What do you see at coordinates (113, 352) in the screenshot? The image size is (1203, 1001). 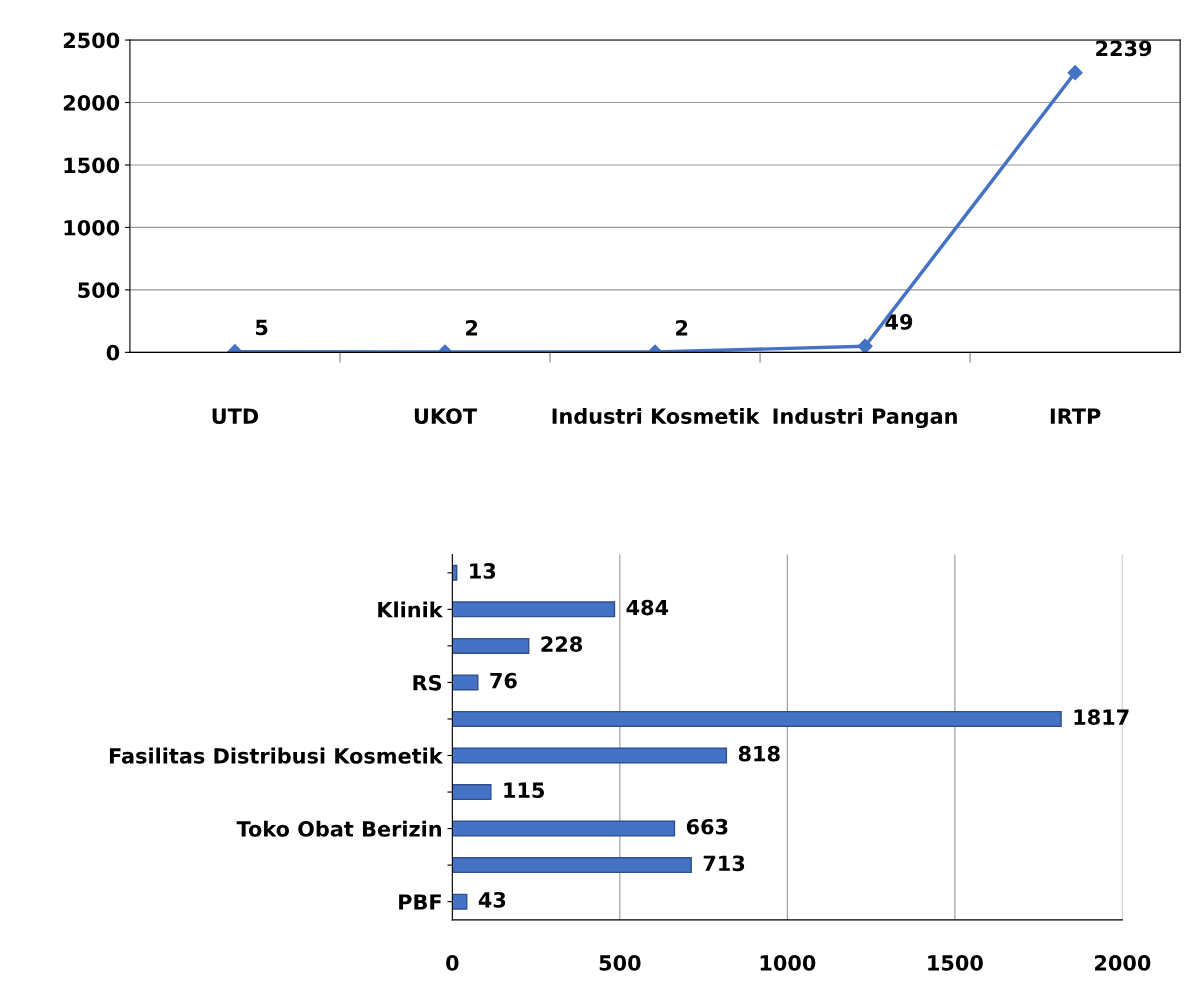 I see `y-tick-label: 0` at bounding box center [113, 352].